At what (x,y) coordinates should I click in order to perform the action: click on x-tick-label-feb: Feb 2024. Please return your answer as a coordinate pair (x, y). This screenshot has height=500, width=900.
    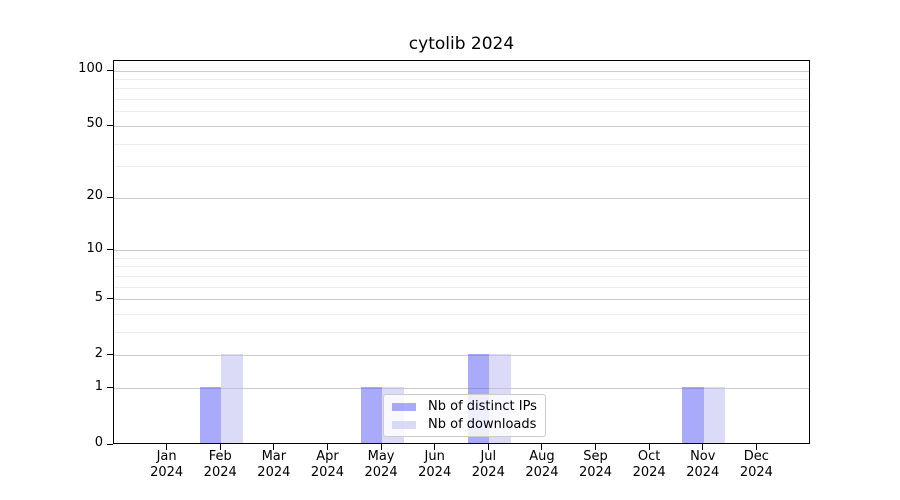
    Looking at the image, I should click on (220, 465).